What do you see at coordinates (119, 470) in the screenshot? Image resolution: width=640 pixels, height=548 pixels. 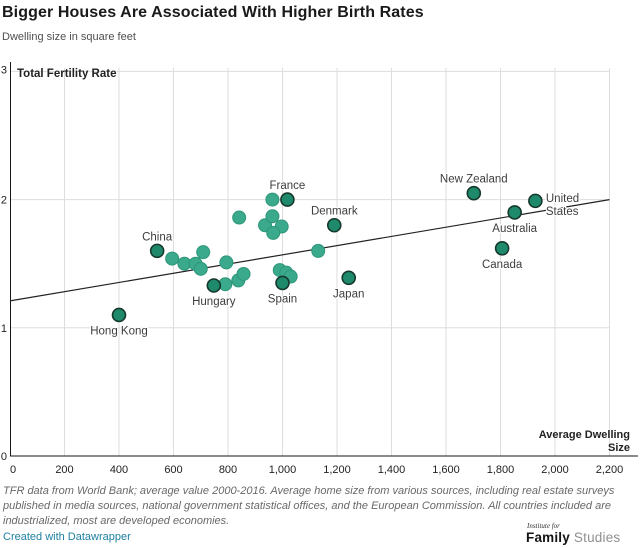 I see `x-tick-label: 400` at bounding box center [119, 470].